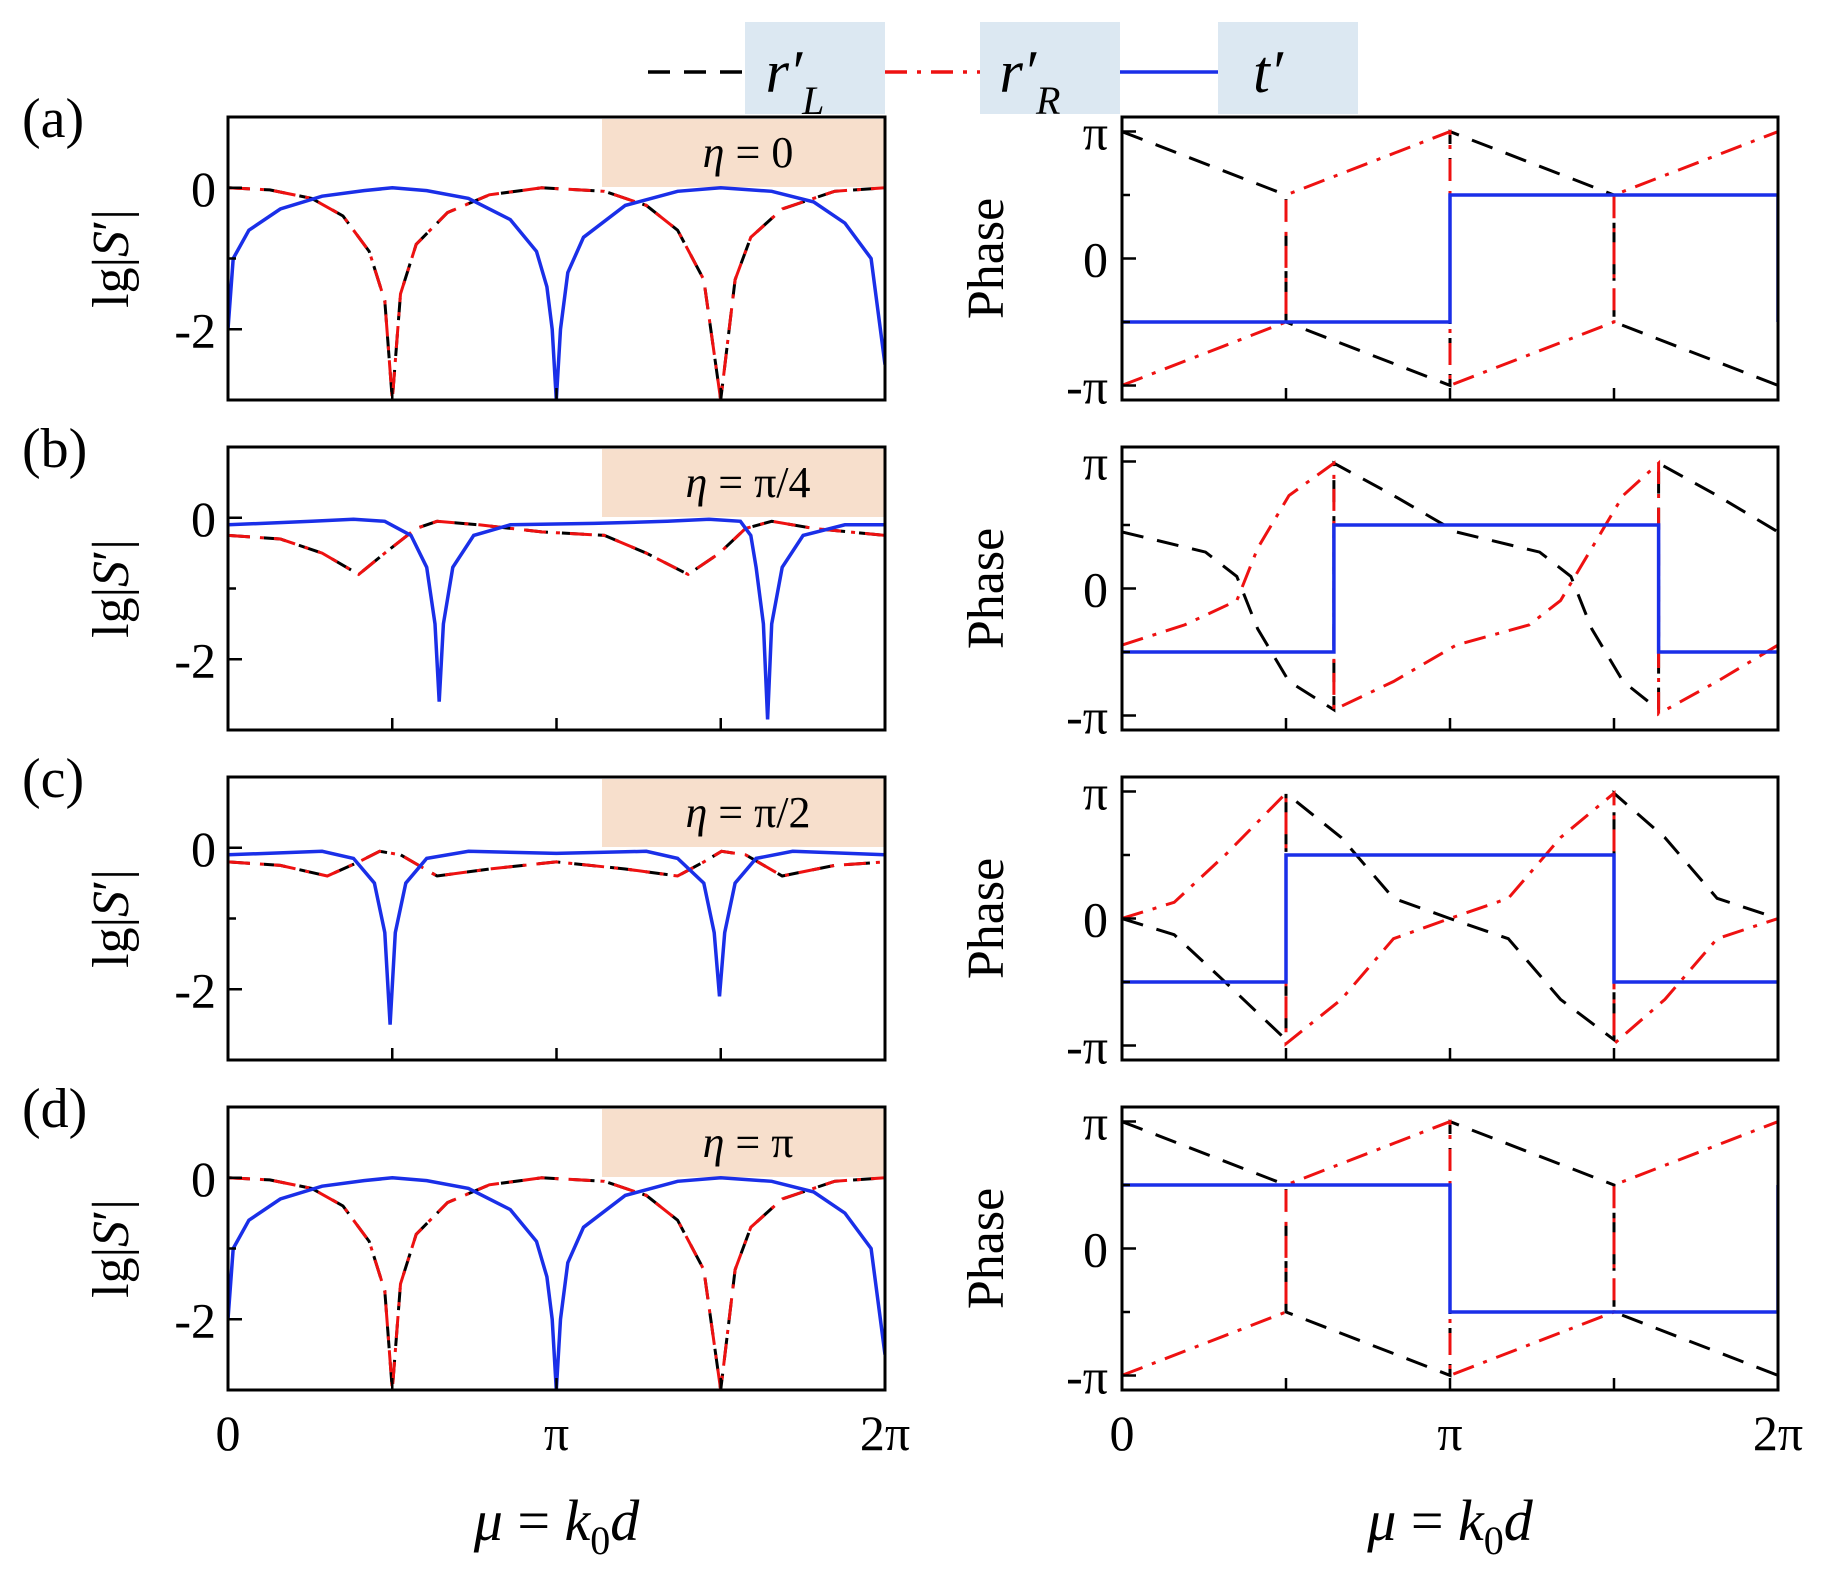 Image resolution: width=1836 pixels, height=1577 pixels. I want to click on magnitude-series-rL-b, so click(556, 548).